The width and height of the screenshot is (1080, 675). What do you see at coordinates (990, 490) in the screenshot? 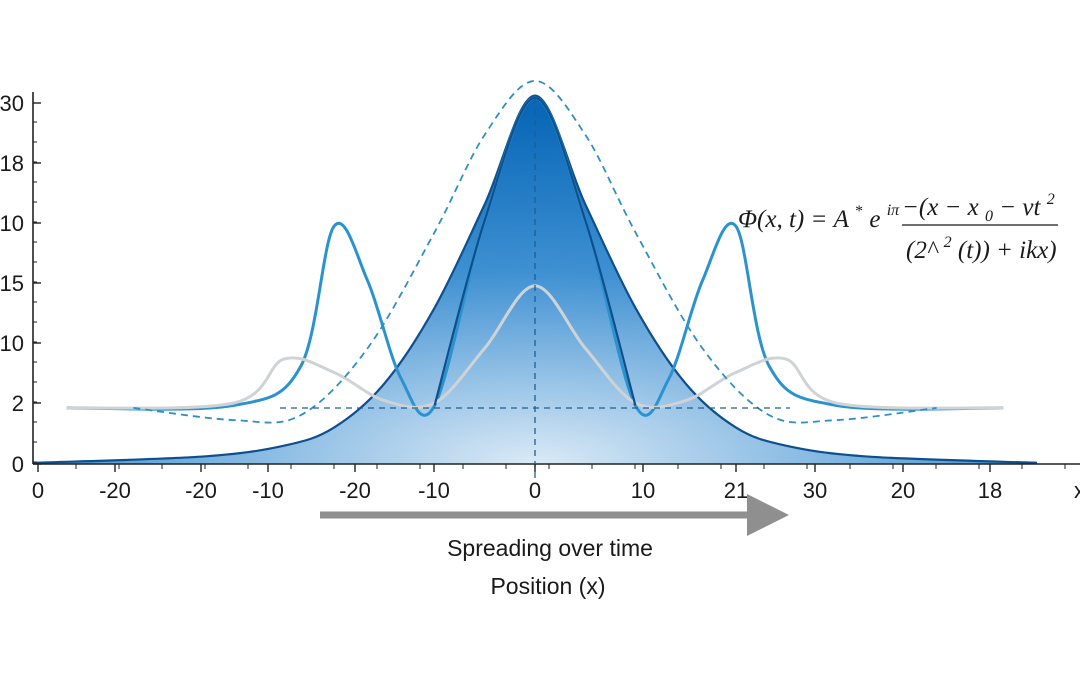
I see `x-tick-label: 18` at bounding box center [990, 490].